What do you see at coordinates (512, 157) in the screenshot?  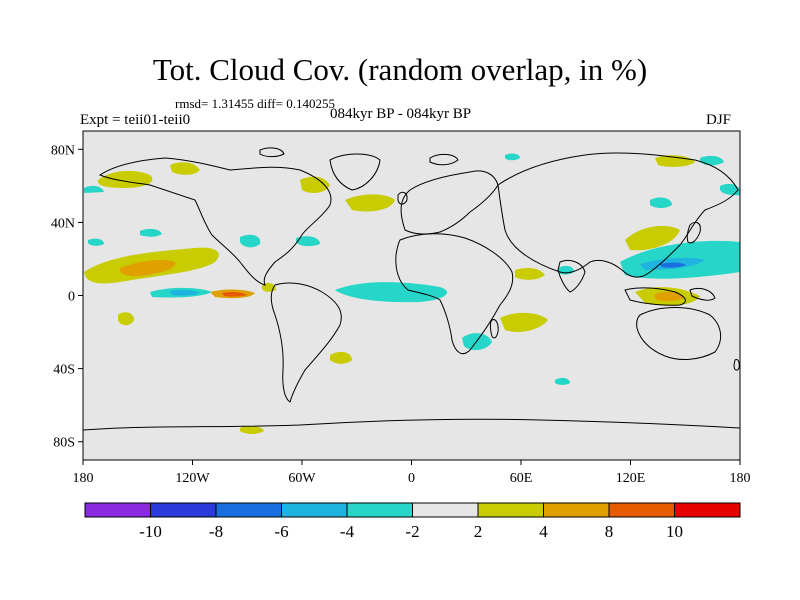 I see `anomaly-patch-europe-negative` at bounding box center [512, 157].